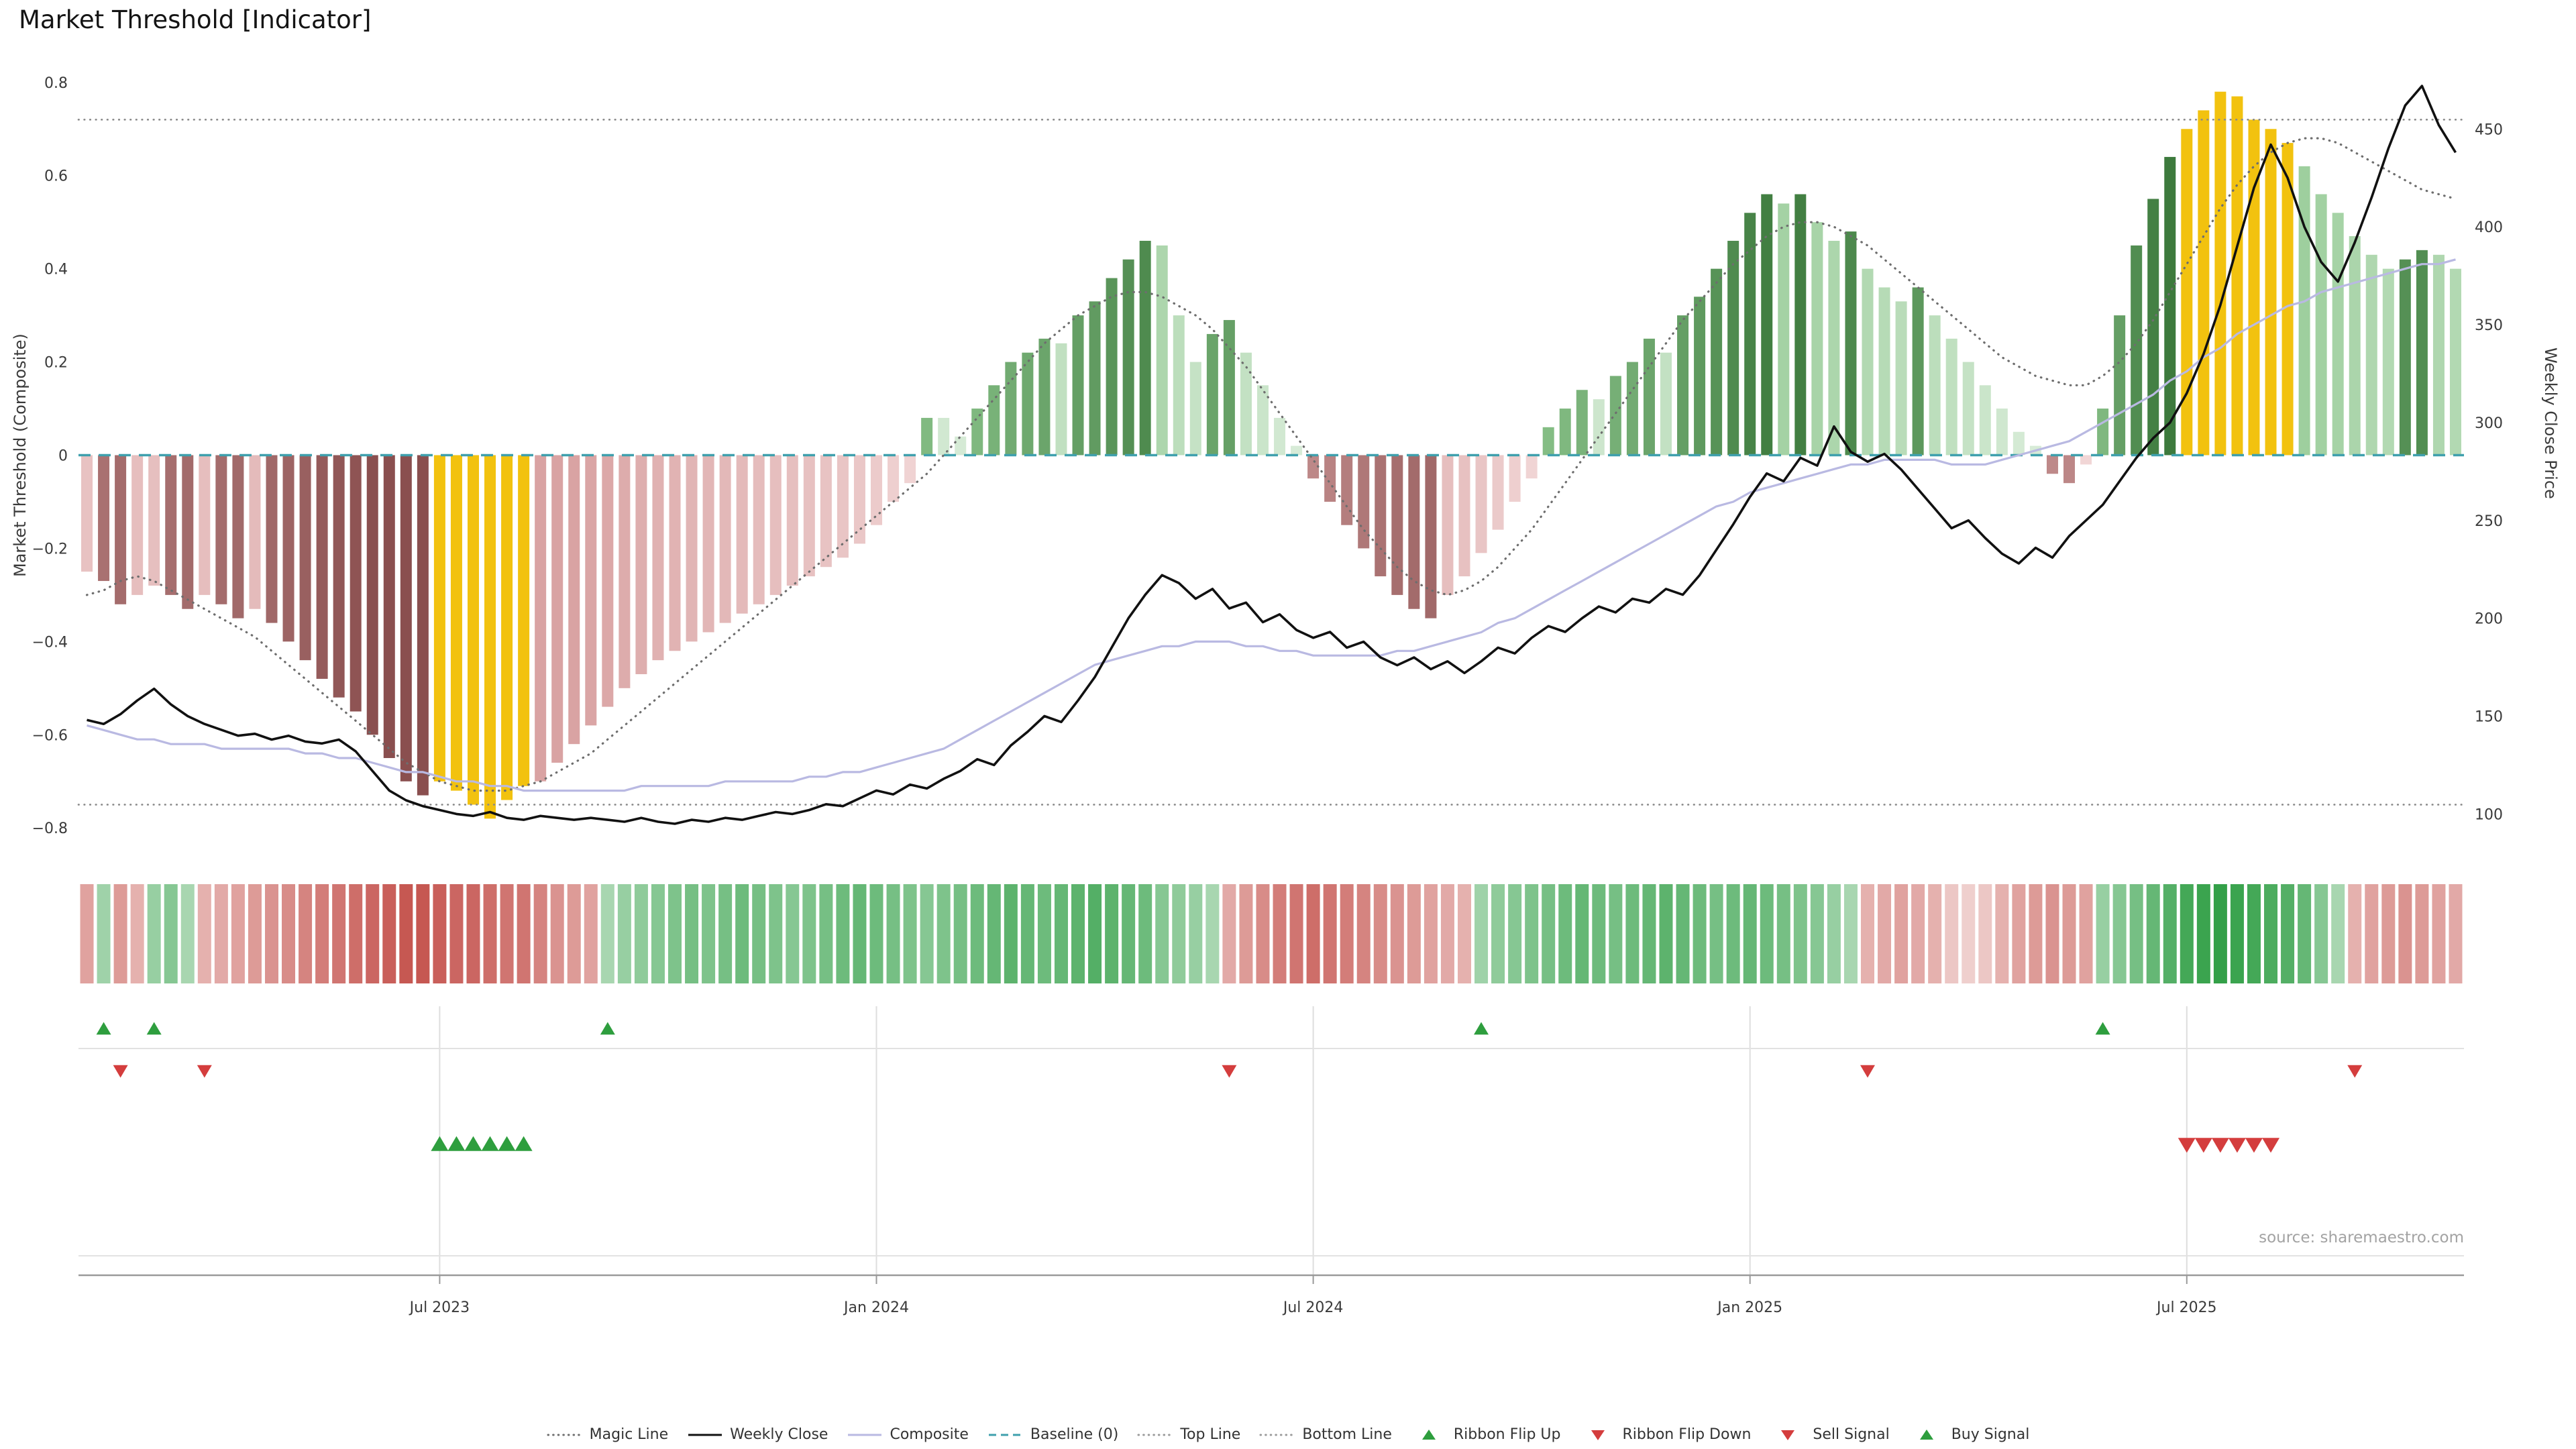  What do you see at coordinates (2489, 423) in the screenshot?
I see `right-axis-tick-label: 300` at bounding box center [2489, 423].